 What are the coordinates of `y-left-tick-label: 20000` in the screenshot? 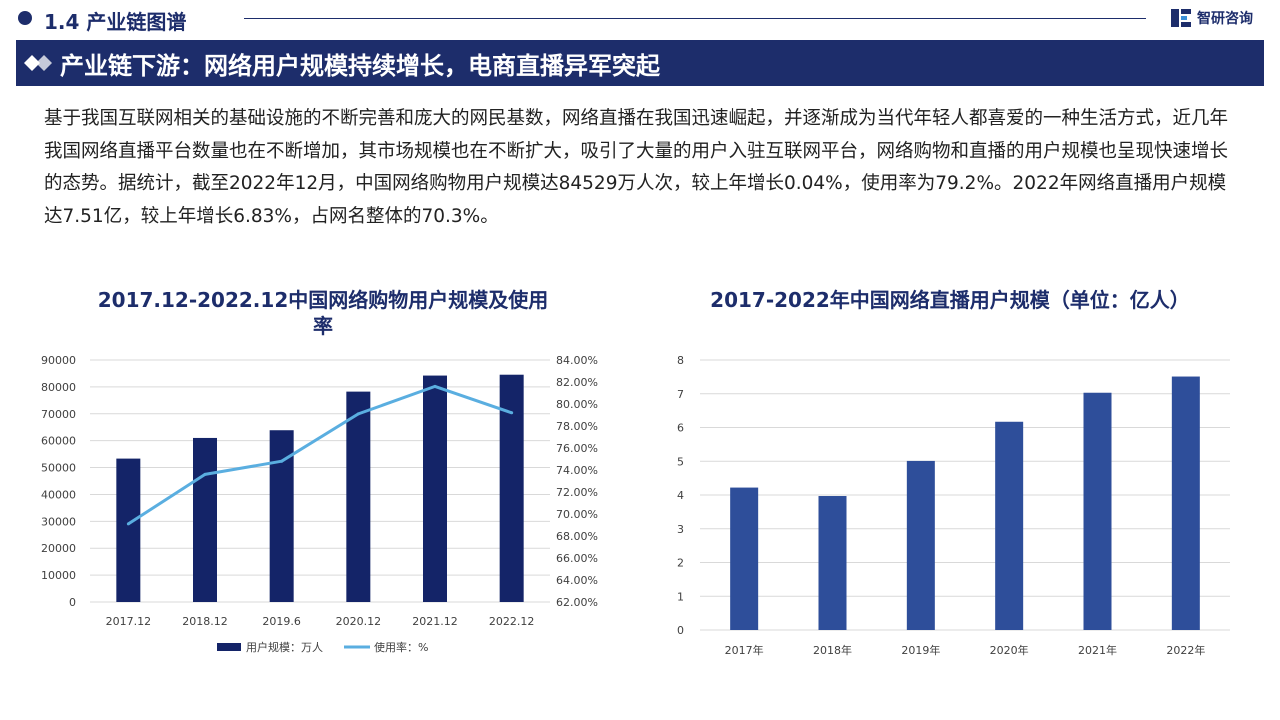 It's located at (58, 548).